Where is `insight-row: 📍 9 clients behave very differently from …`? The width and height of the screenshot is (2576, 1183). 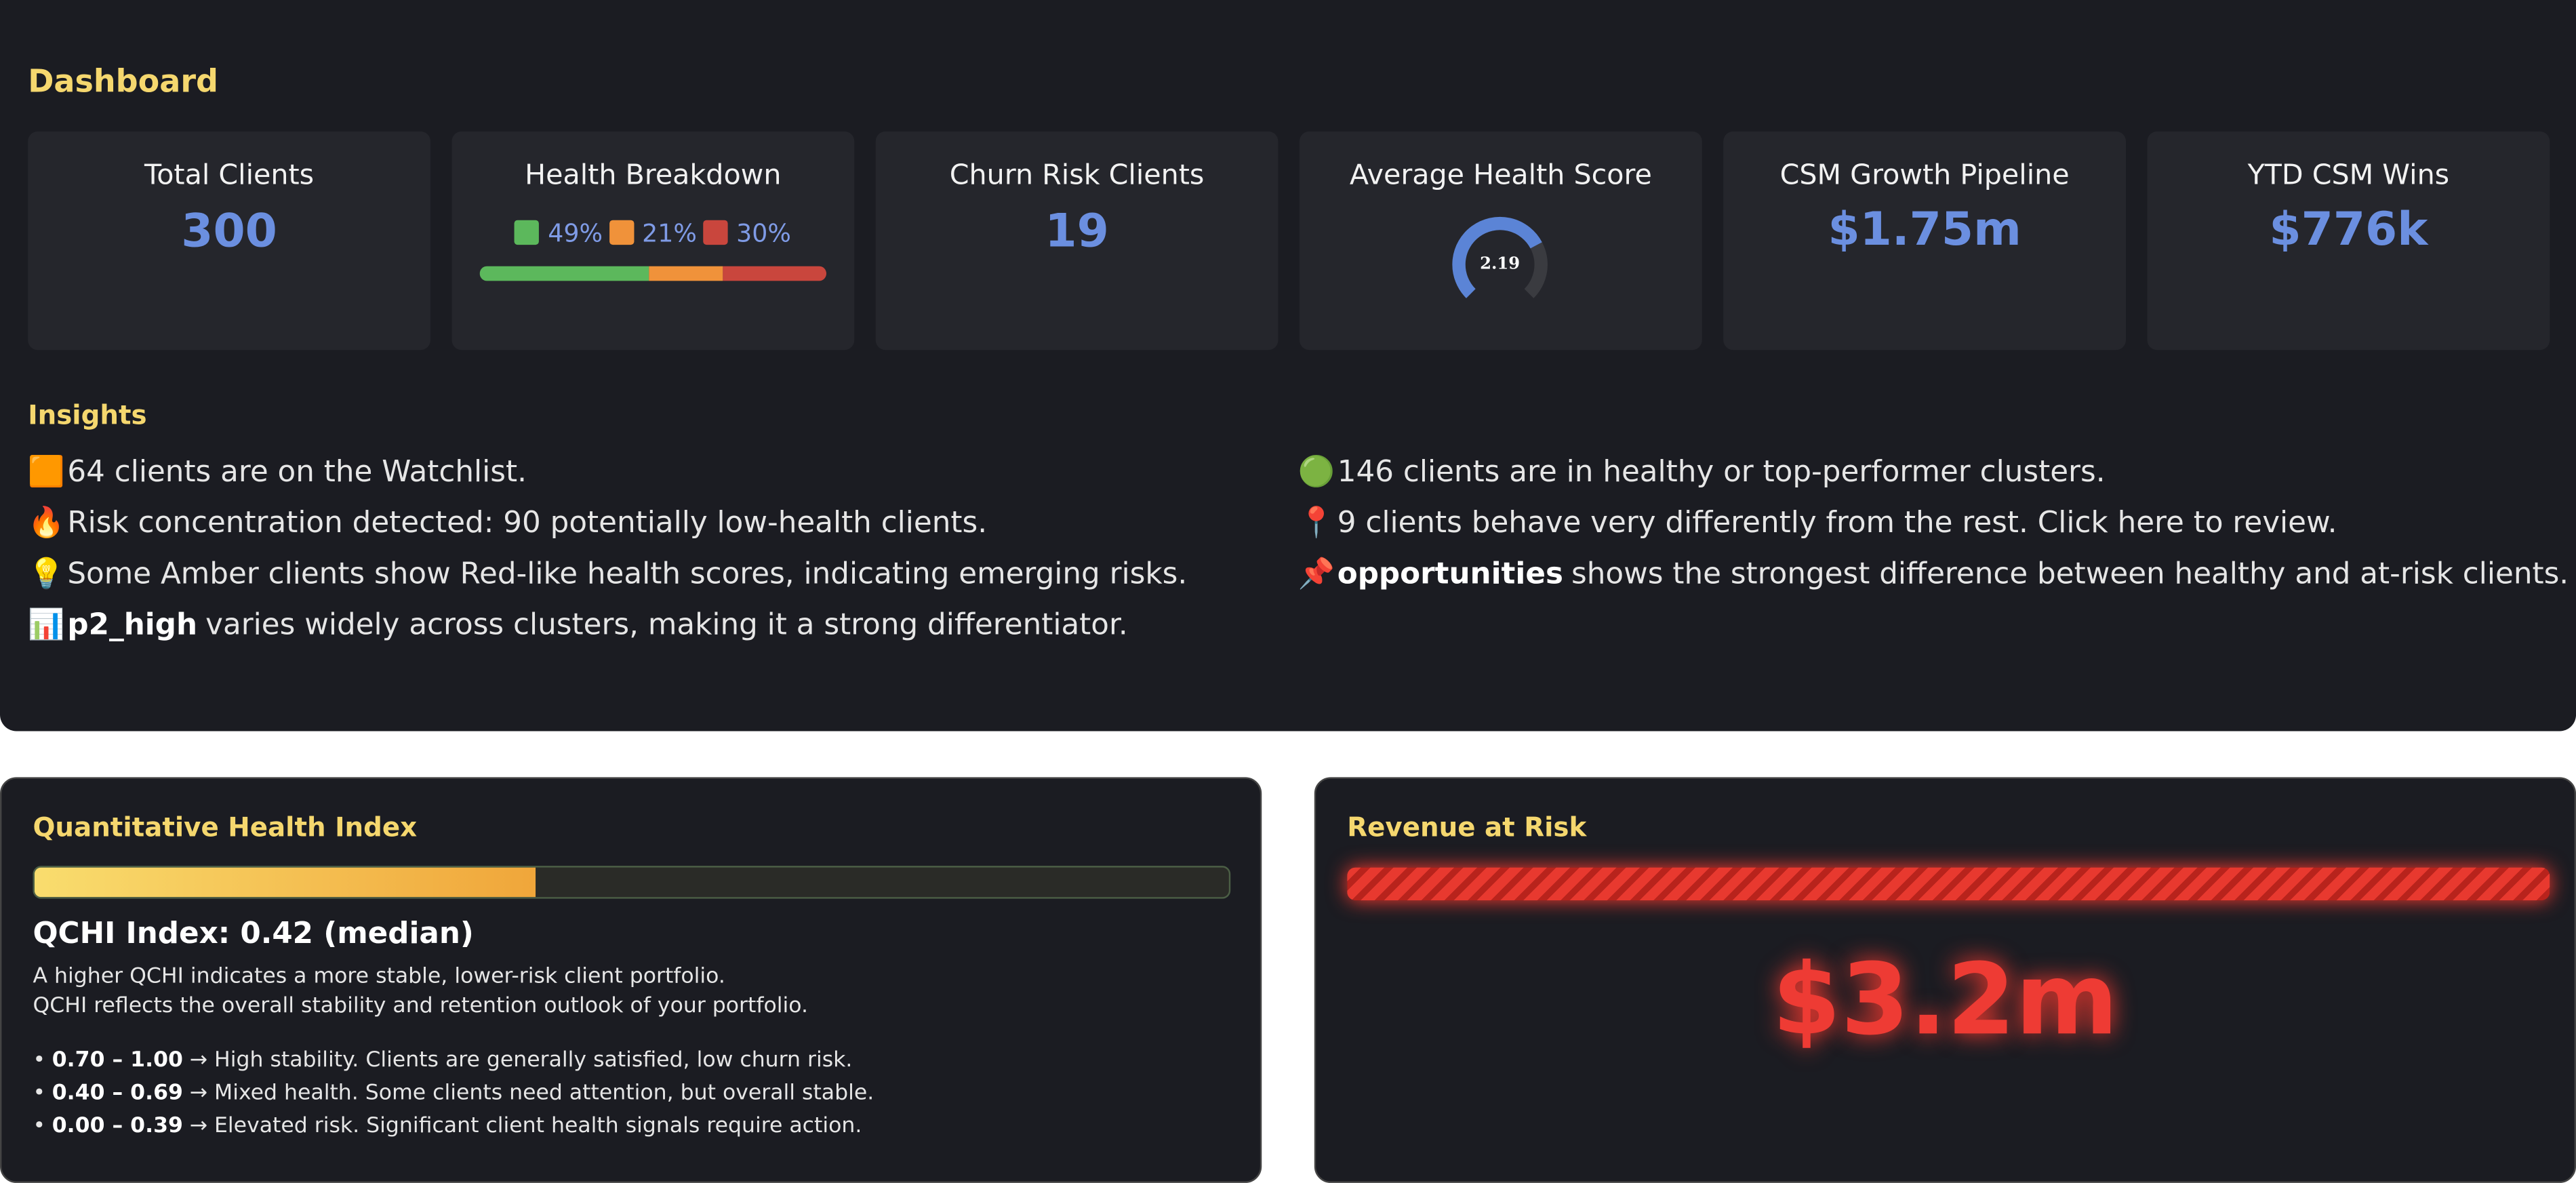 insight-row: 📍 9 clients behave very differently from … is located at coordinates (1817, 523).